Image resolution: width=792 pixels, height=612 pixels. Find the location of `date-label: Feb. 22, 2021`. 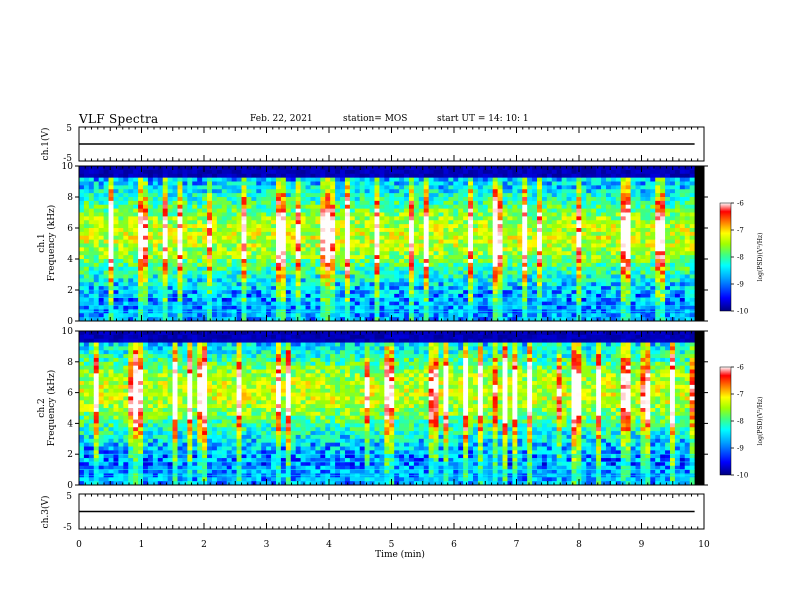

date-label: Feb. 22, 2021 is located at coordinates (281, 119).